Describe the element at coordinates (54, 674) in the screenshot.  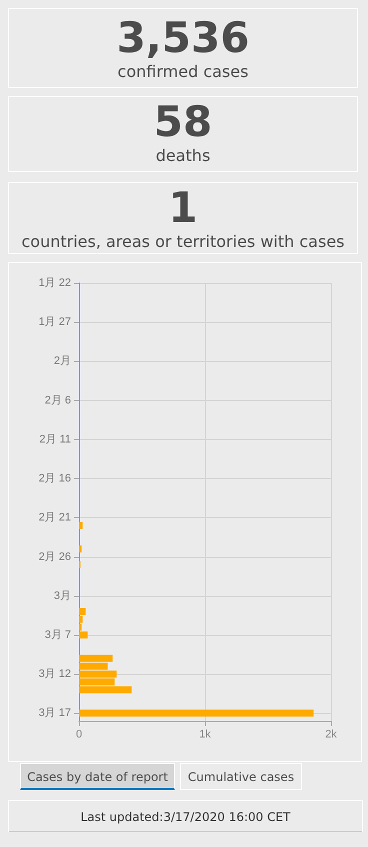
I see `y-tick-label: 3月 12` at that location.